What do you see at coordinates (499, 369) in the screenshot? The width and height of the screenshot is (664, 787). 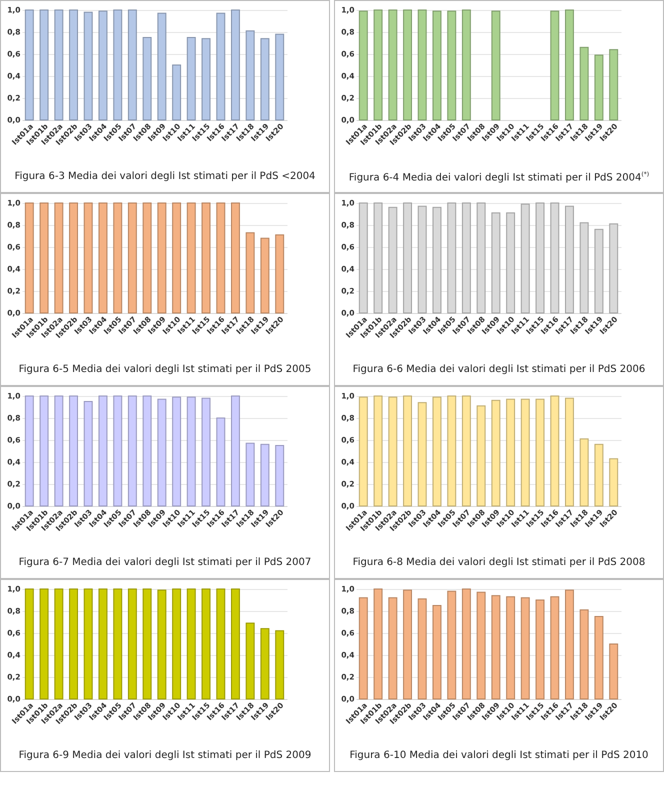 I see `text: Figura 6-6 Media dei valori degli Ist stimati per il PdS 2006` at bounding box center [499, 369].